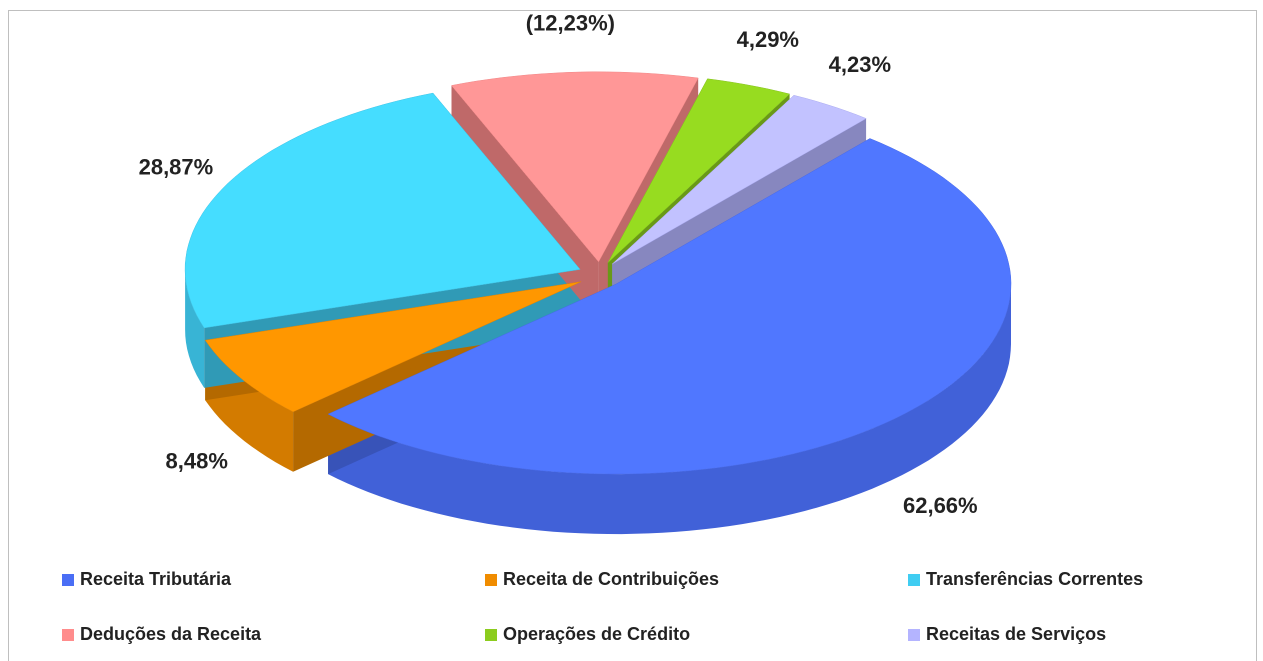 Image resolution: width=1263 pixels, height=661 pixels. I want to click on legend-label: Receitas de Serviços, so click(1016, 634).